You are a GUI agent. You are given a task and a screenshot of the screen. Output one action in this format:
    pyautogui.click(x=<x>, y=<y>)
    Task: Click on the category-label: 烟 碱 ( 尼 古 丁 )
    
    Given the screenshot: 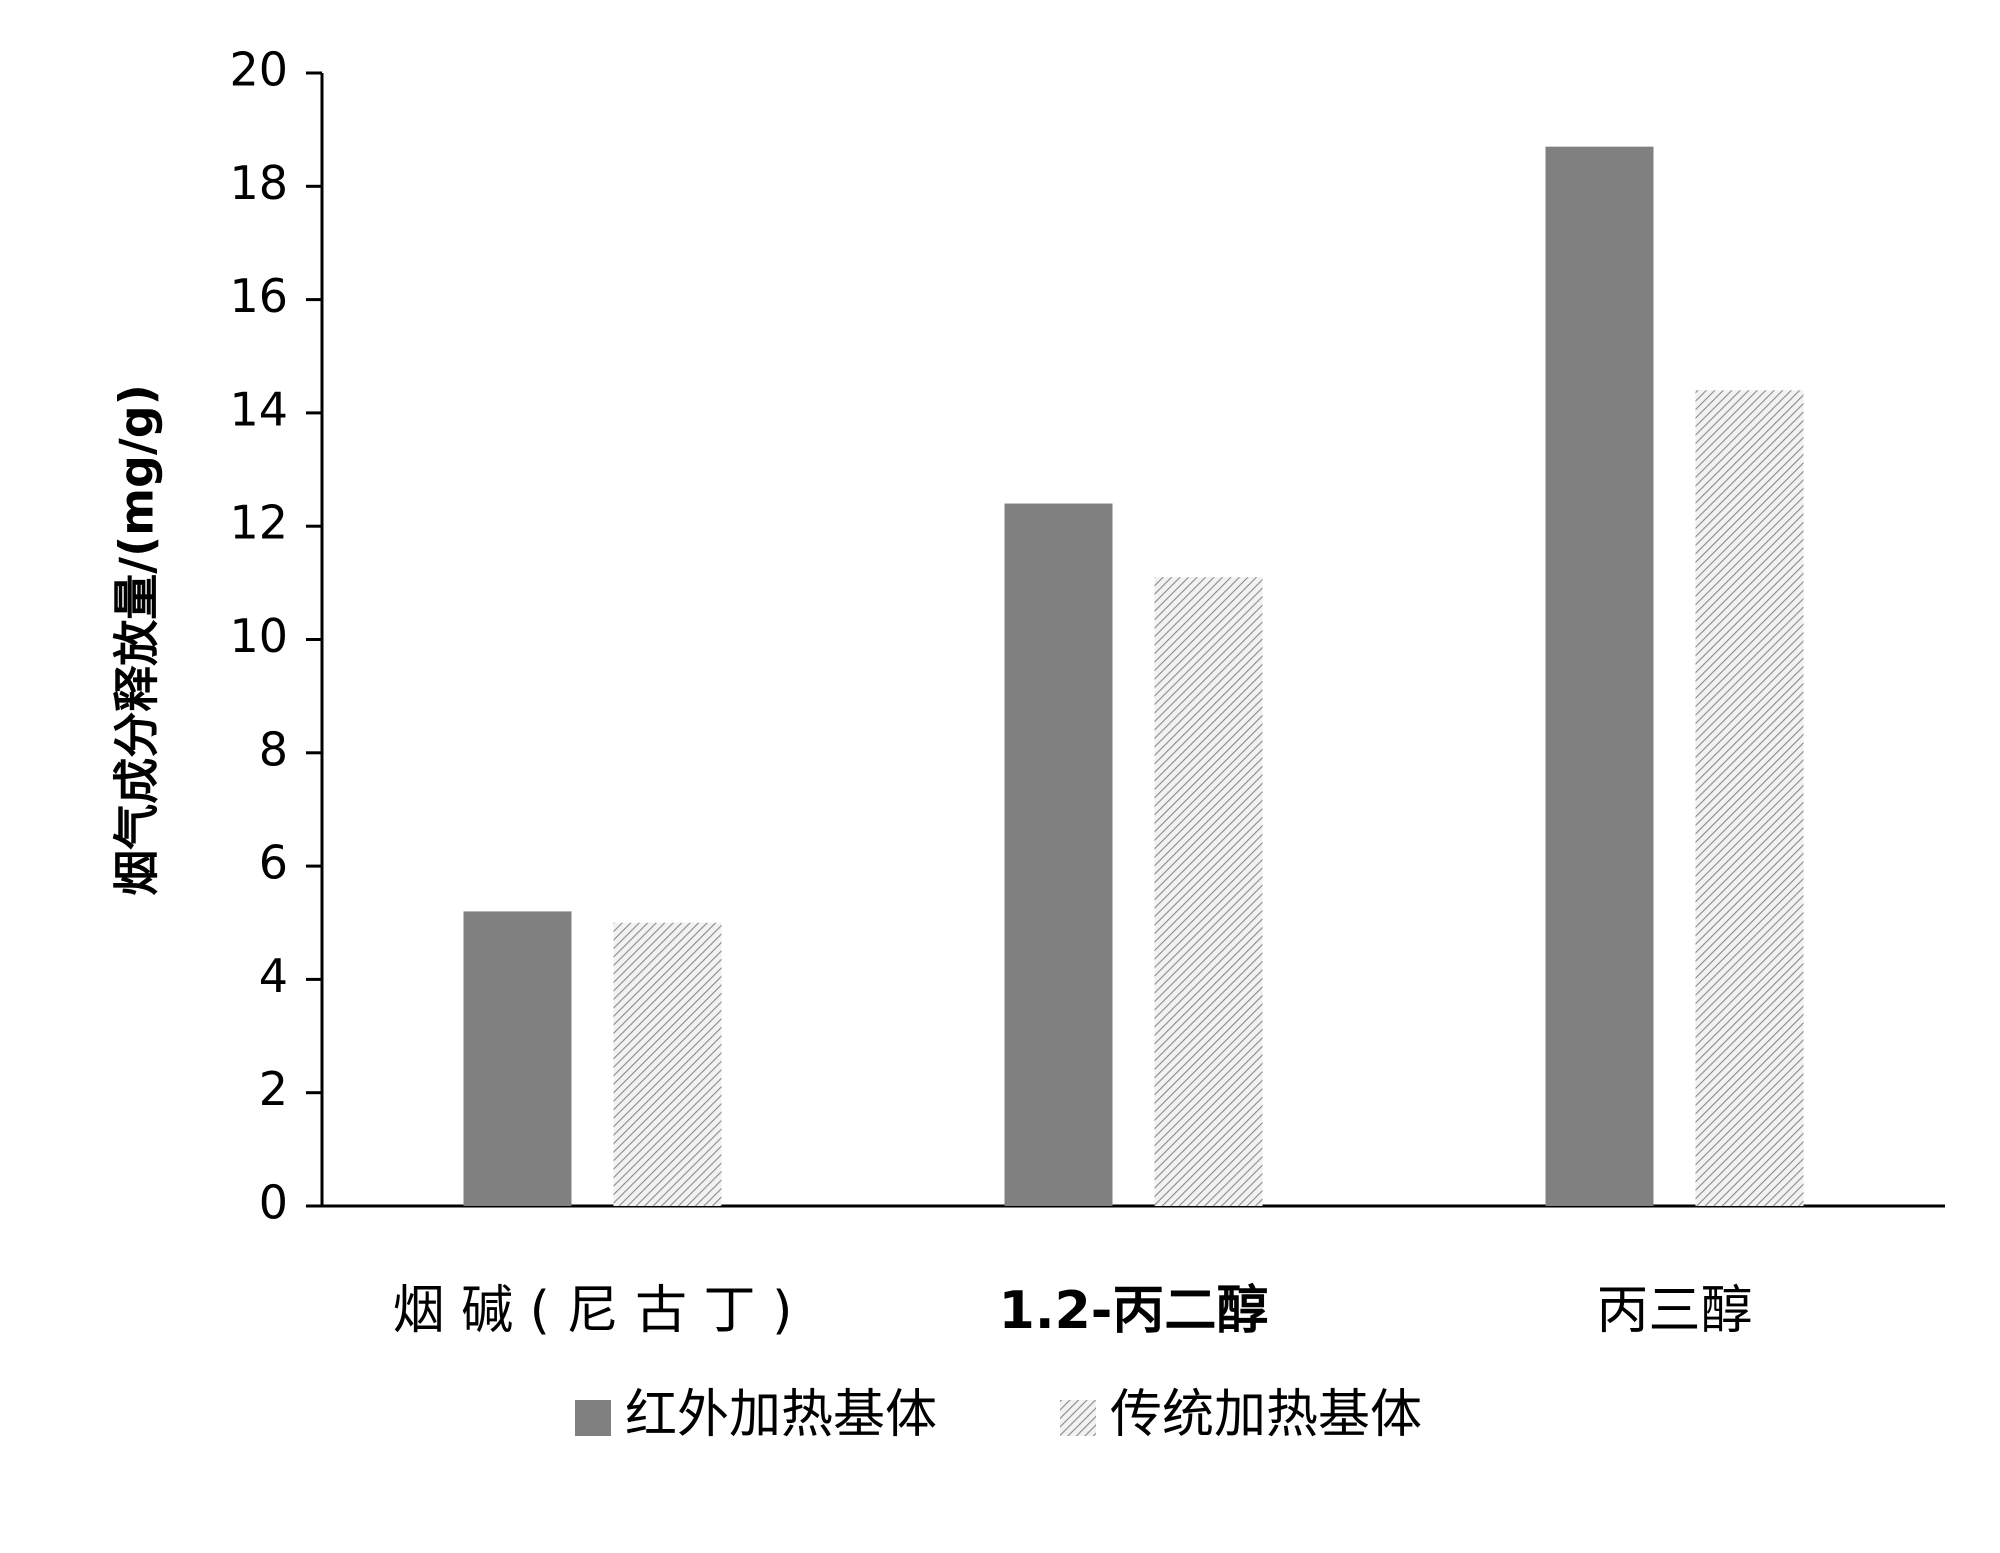 What is the action you would take?
    pyautogui.click(x=593, y=1311)
    